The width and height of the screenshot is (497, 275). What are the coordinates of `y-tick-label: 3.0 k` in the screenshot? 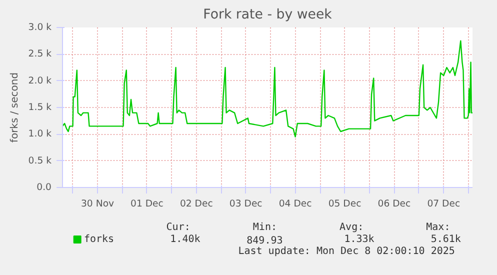 It's located at (40, 27).